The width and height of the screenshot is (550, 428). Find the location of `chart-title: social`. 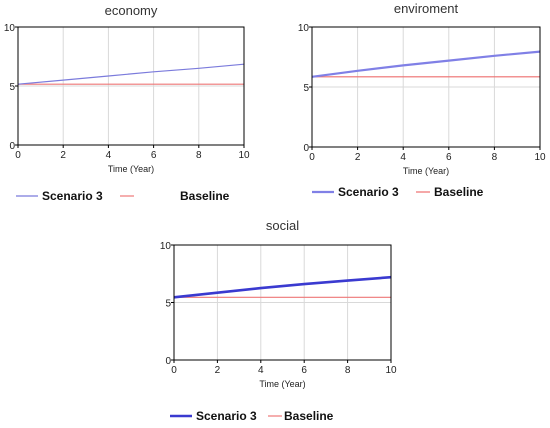

chart-title: social is located at coordinates (282, 225).